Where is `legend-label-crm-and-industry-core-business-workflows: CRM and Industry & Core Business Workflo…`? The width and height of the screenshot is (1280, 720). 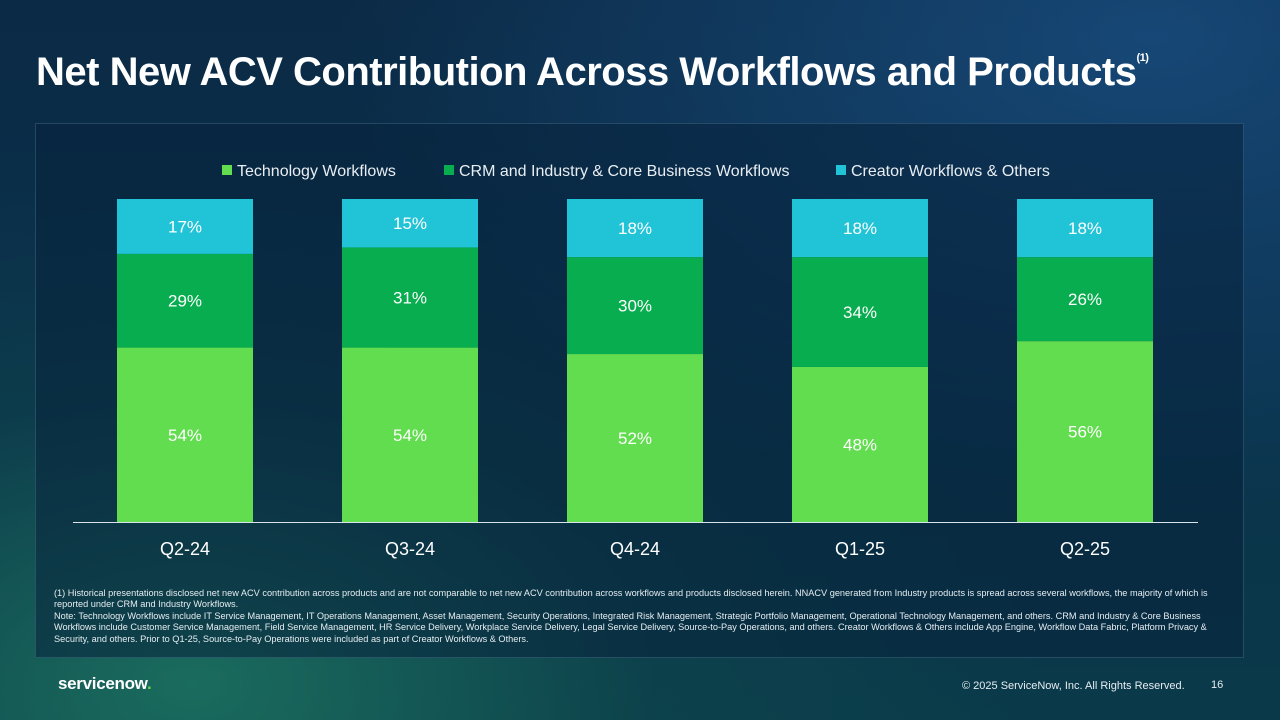
legend-label-crm-and-industry-core-business-workflows: CRM and Industry & Core Business Workflo… is located at coordinates (624, 171).